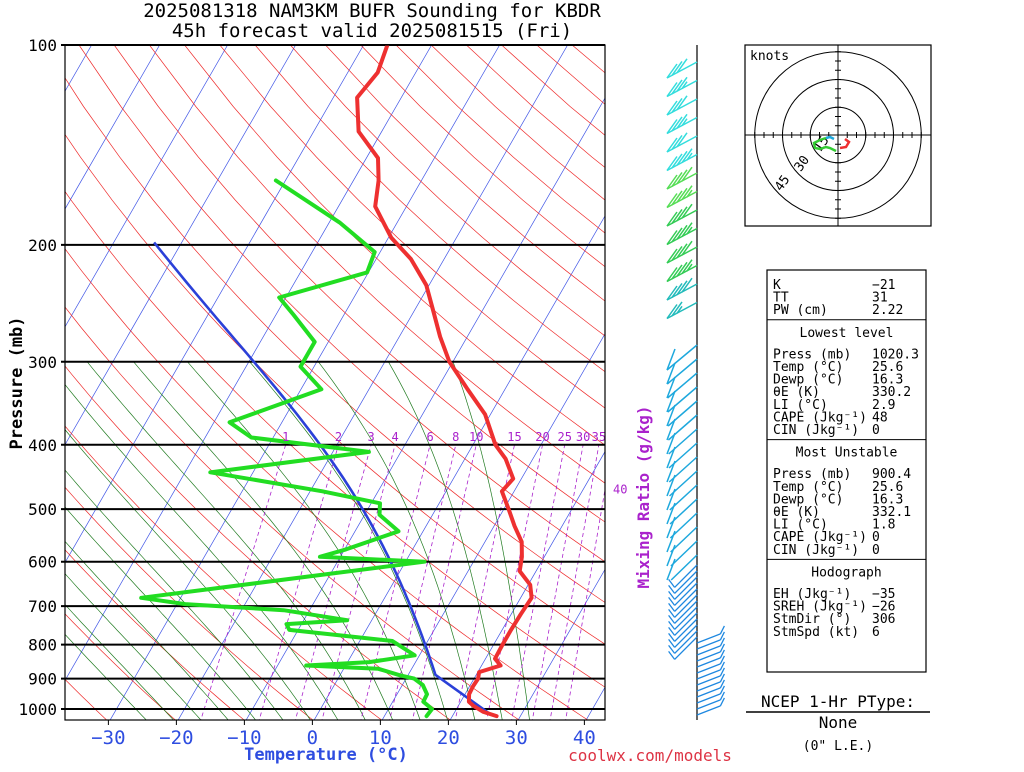 This screenshot has height=772, width=1024. I want to click on credit-label: coolwx.com/models, so click(650, 755).